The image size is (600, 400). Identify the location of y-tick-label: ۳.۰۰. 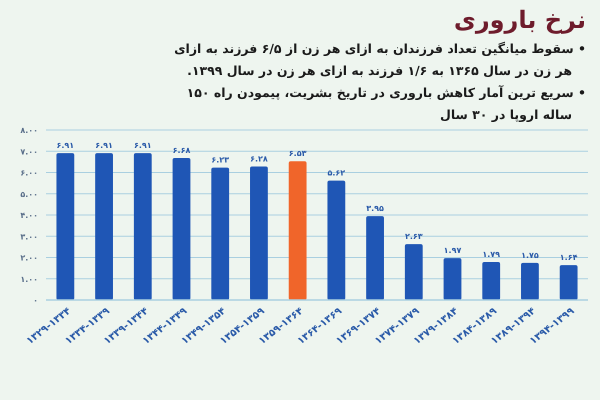
(29, 237).